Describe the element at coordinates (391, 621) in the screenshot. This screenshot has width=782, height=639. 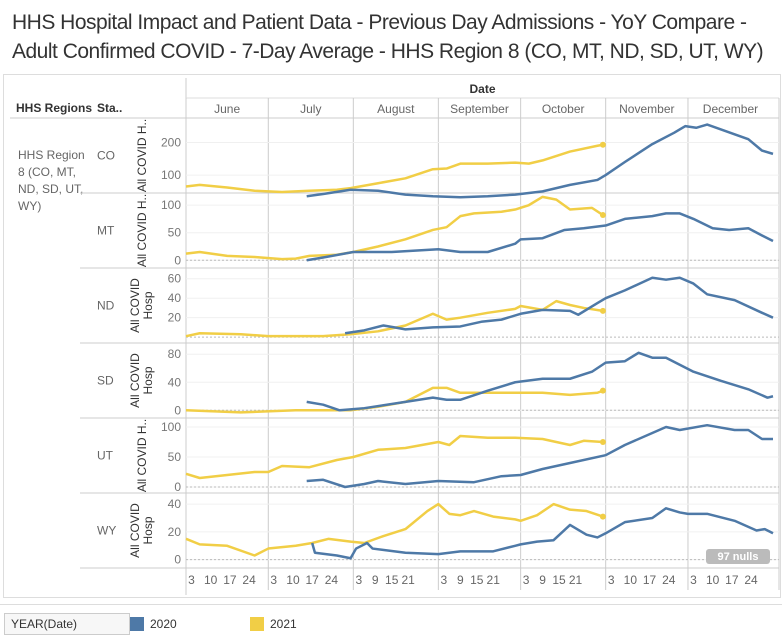
I see `legend: YEAR(Date) 2020 2021` at that location.